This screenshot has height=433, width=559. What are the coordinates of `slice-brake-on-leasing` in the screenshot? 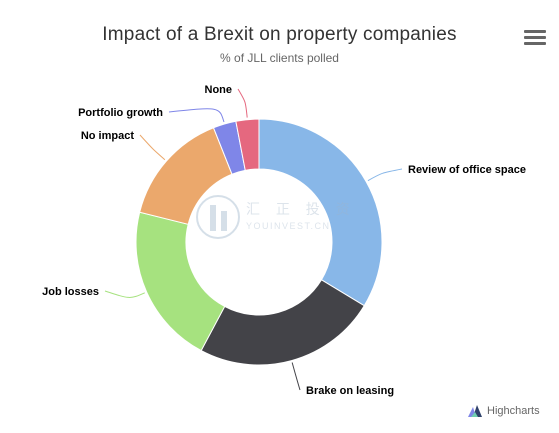 It's located at (282, 322).